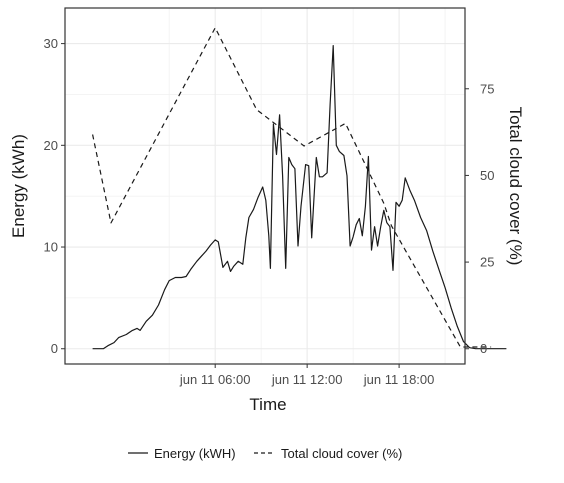 The image size is (564, 483). Describe the element at coordinates (487, 262) in the screenshot. I see `y2-tick-label: 25` at that location.